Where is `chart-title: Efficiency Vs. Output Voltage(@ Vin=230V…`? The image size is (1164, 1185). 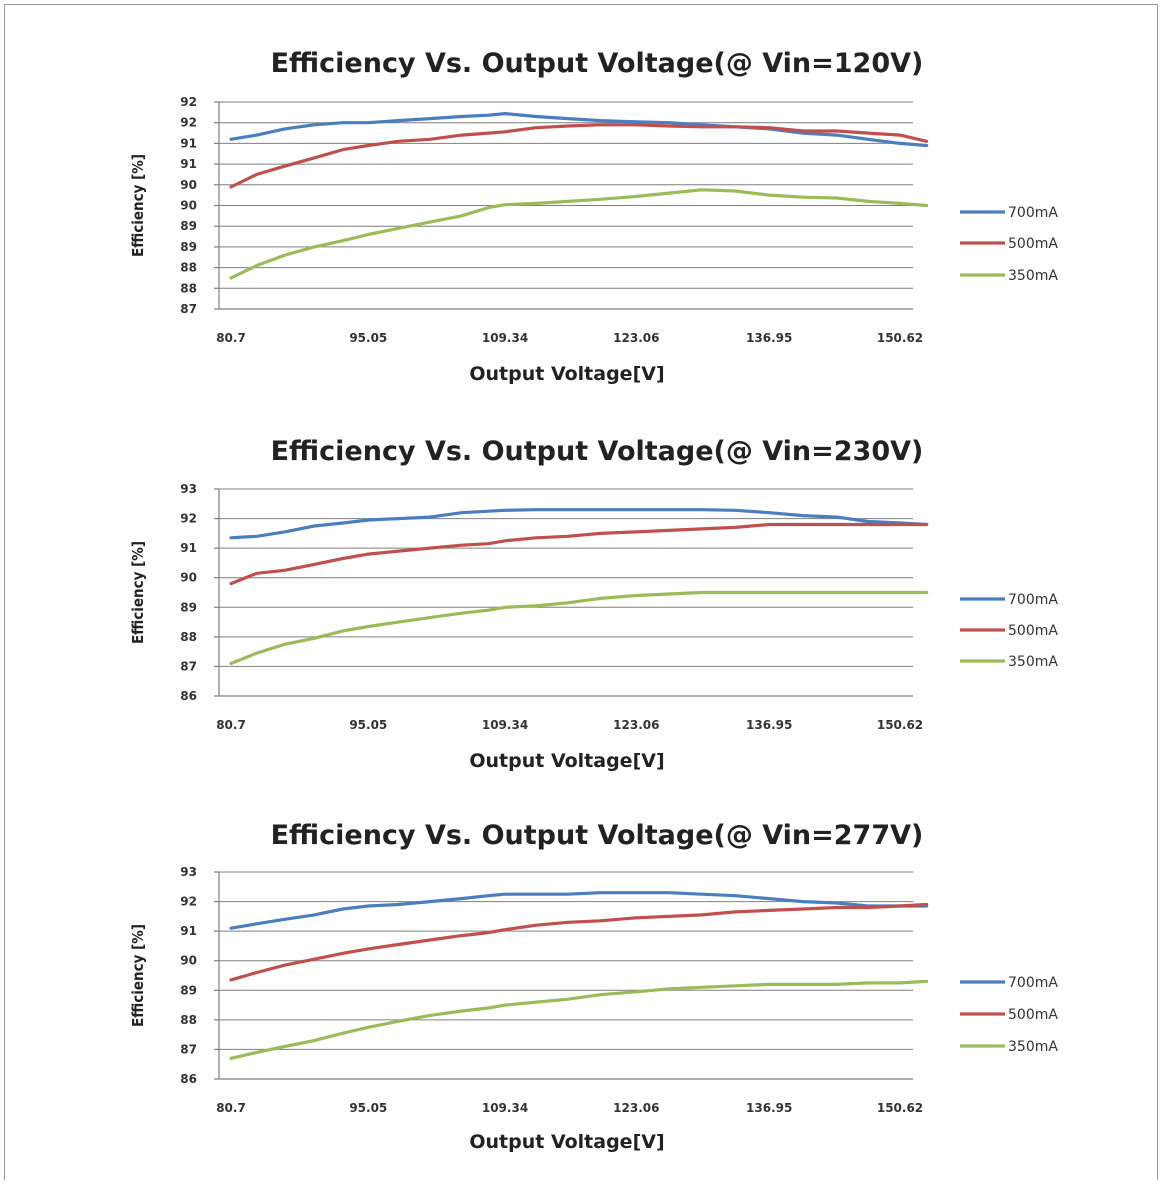 chart-title: Efficiency Vs. Output Voltage(@ Vin=230V… is located at coordinates (597, 451).